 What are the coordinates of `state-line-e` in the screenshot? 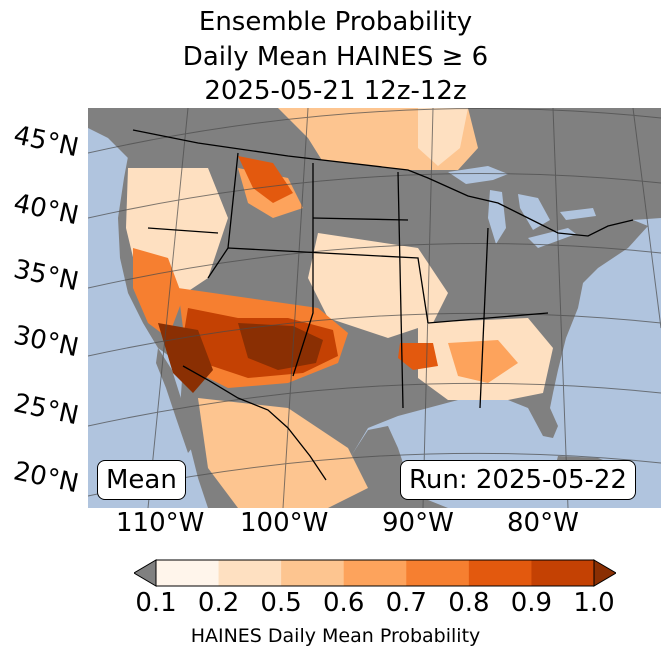 It's located at (488, 318).